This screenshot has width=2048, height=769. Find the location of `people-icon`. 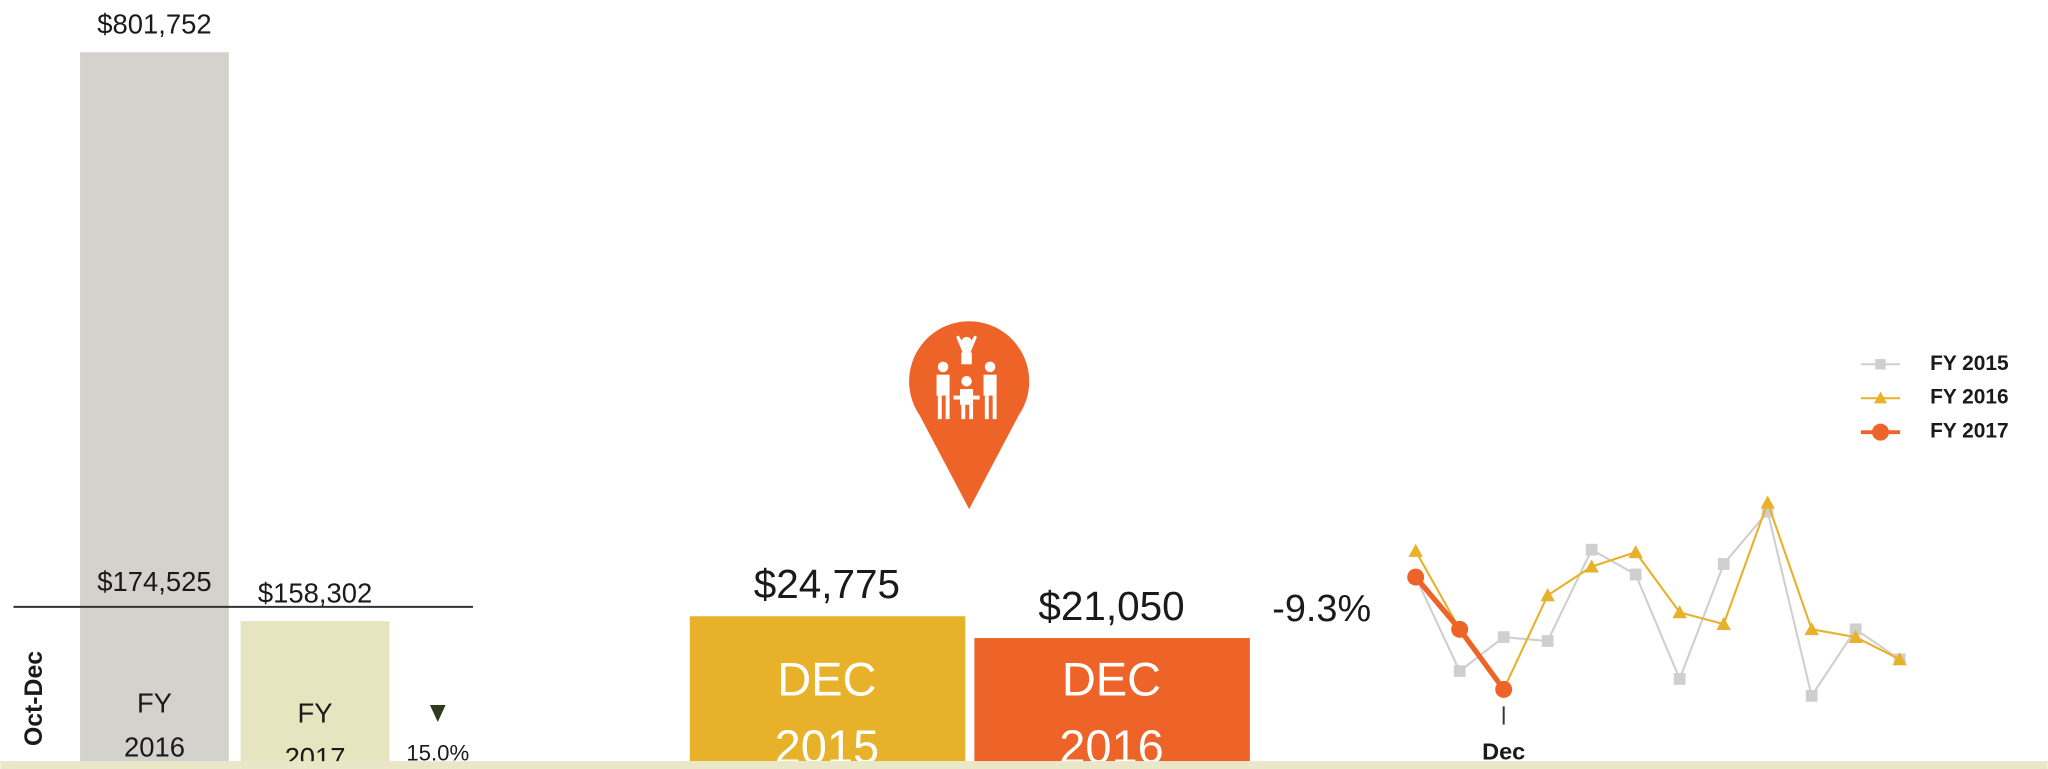

people-icon is located at coordinates (966, 377).